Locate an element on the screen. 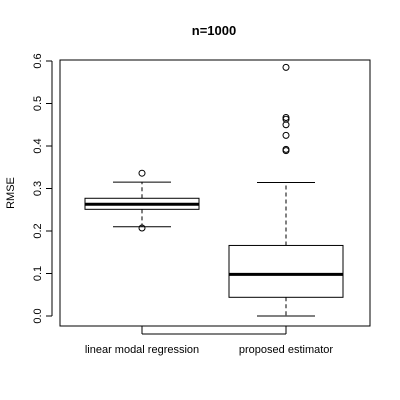  y-tick-label: 0.3 is located at coordinates (38, 188).